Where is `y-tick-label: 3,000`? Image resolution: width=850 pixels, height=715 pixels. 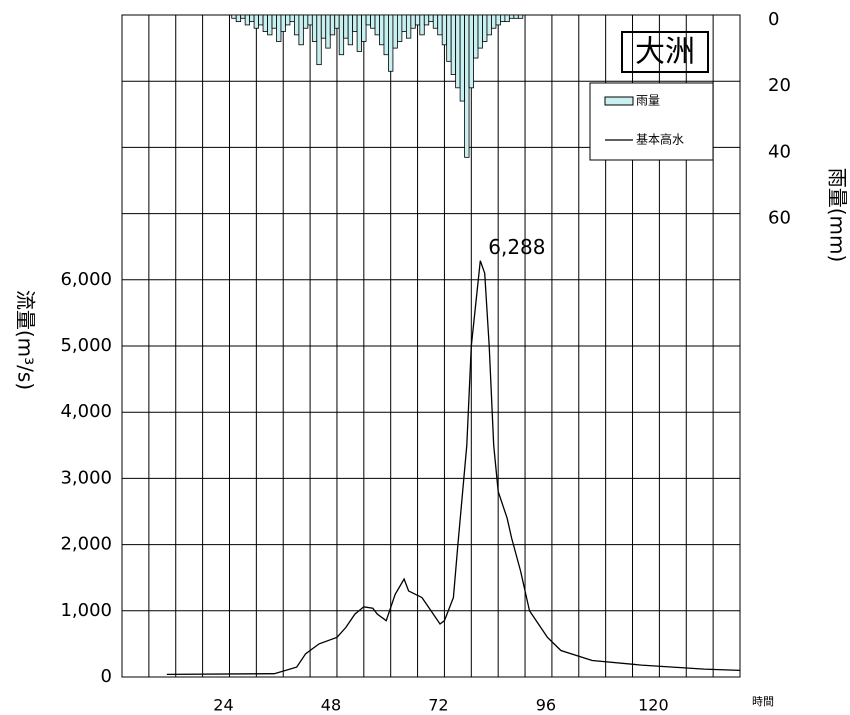
y-tick-label: 3,000 is located at coordinates (86, 477).